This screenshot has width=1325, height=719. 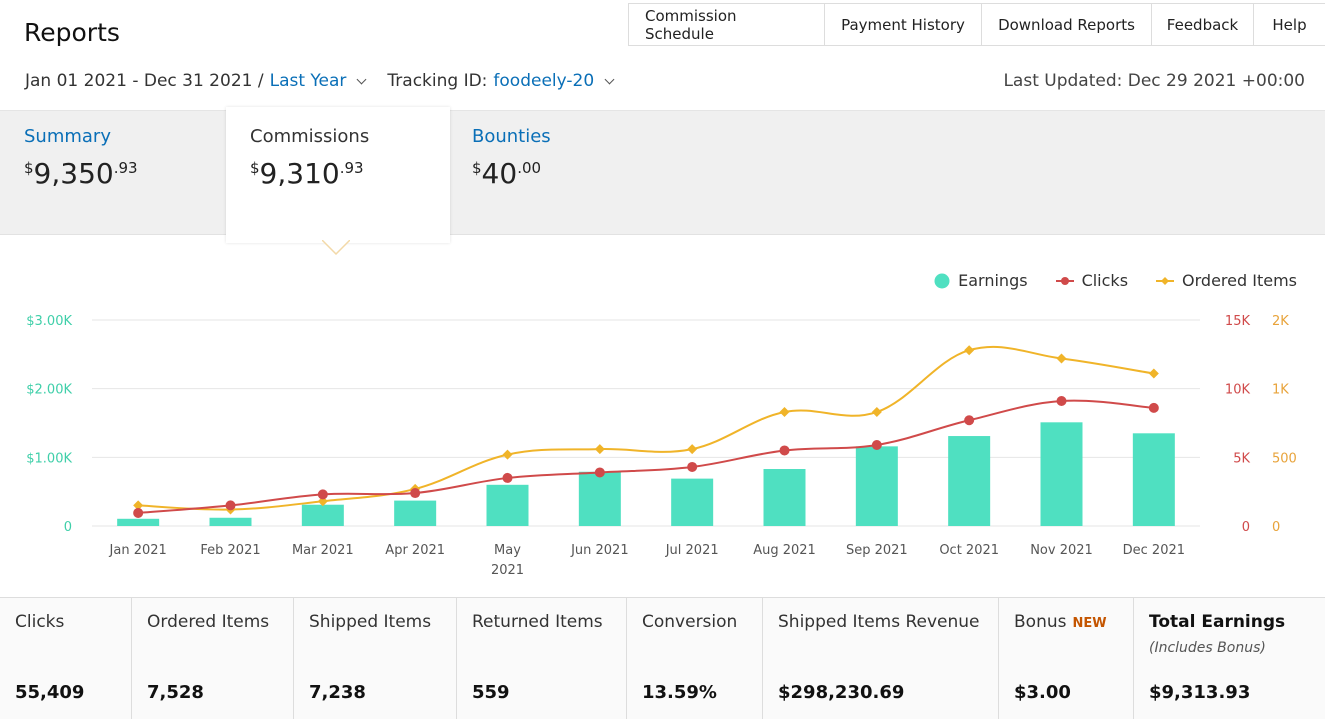 I want to click on x-axis-tick-label: May, so click(x=507, y=550).